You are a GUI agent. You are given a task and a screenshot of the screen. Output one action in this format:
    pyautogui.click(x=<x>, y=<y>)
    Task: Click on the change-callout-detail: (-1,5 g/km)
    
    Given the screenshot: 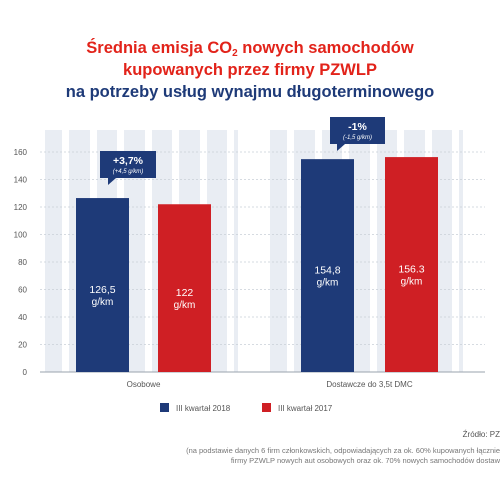 What is the action you would take?
    pyautogui.click(x=357, y=138)
    